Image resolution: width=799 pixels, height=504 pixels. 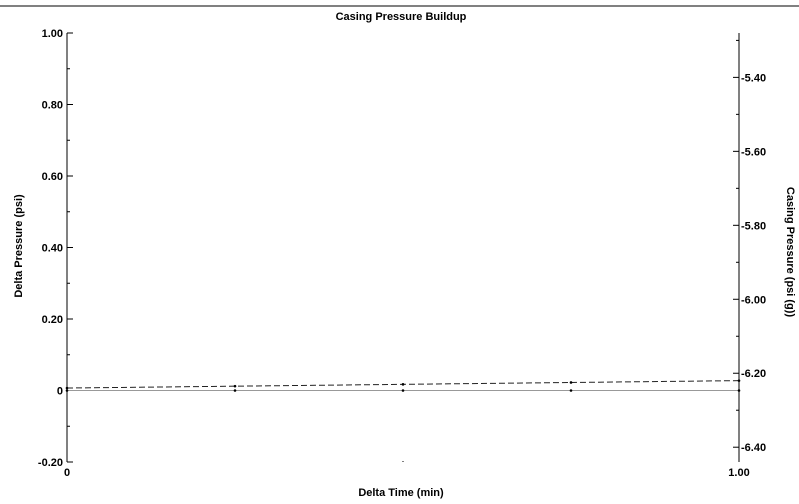 What do you see at coordinates (50, 463) in the screenshot?
I see `y-tick-label: -0.20` at bounding box center [50, 463].